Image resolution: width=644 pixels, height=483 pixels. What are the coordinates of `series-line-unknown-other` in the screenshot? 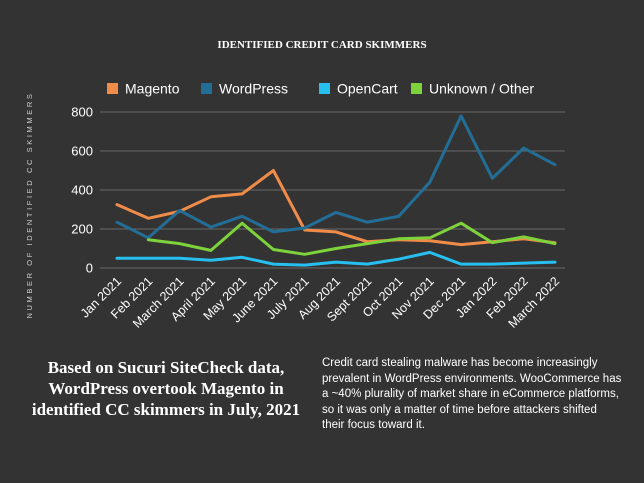 It's located at (351, 238).